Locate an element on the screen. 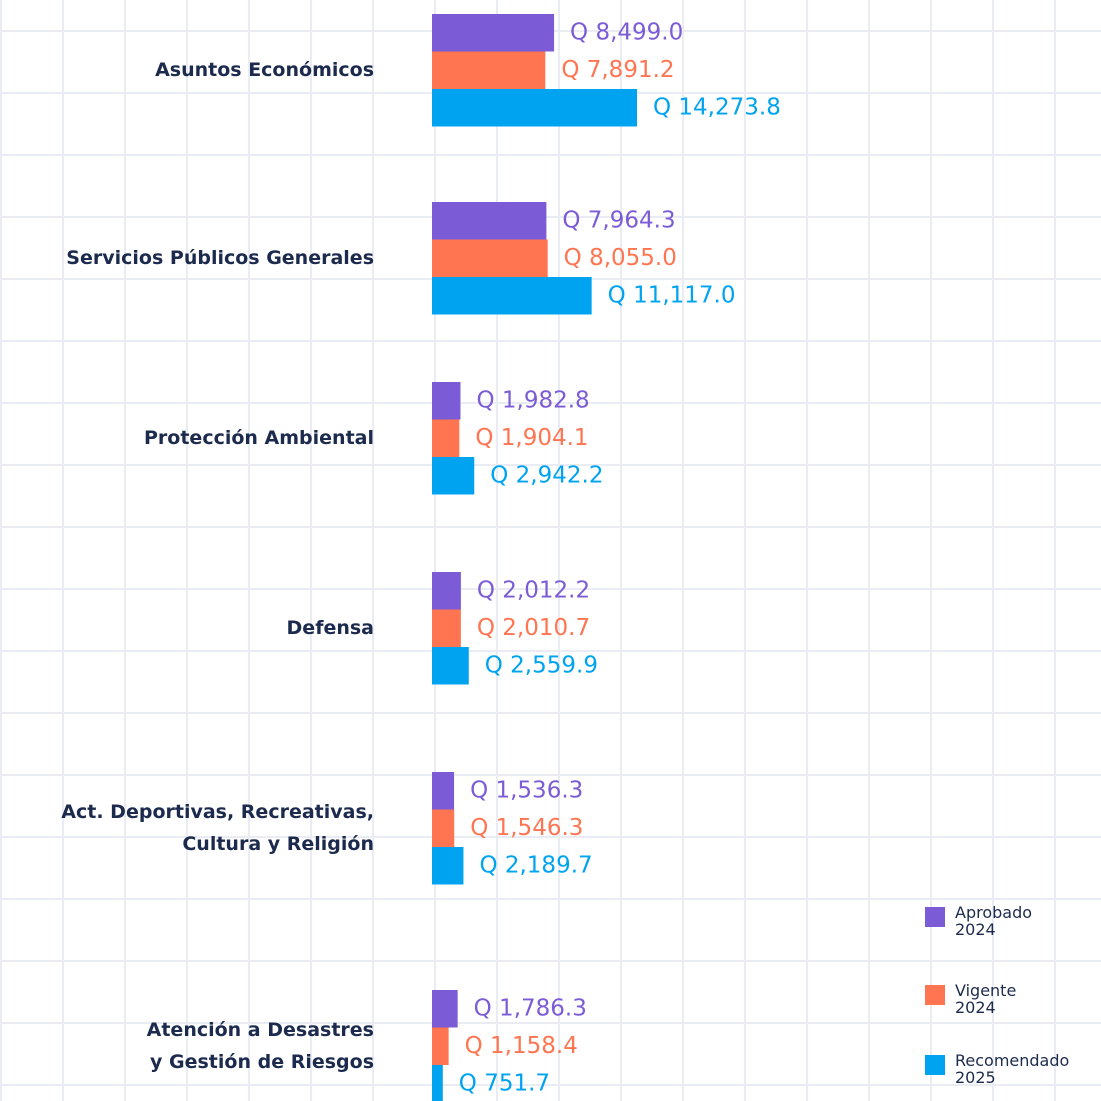 The image size is (1101, 1101). value-label: Q 2,942.2 is located at coordinates (546, 475).